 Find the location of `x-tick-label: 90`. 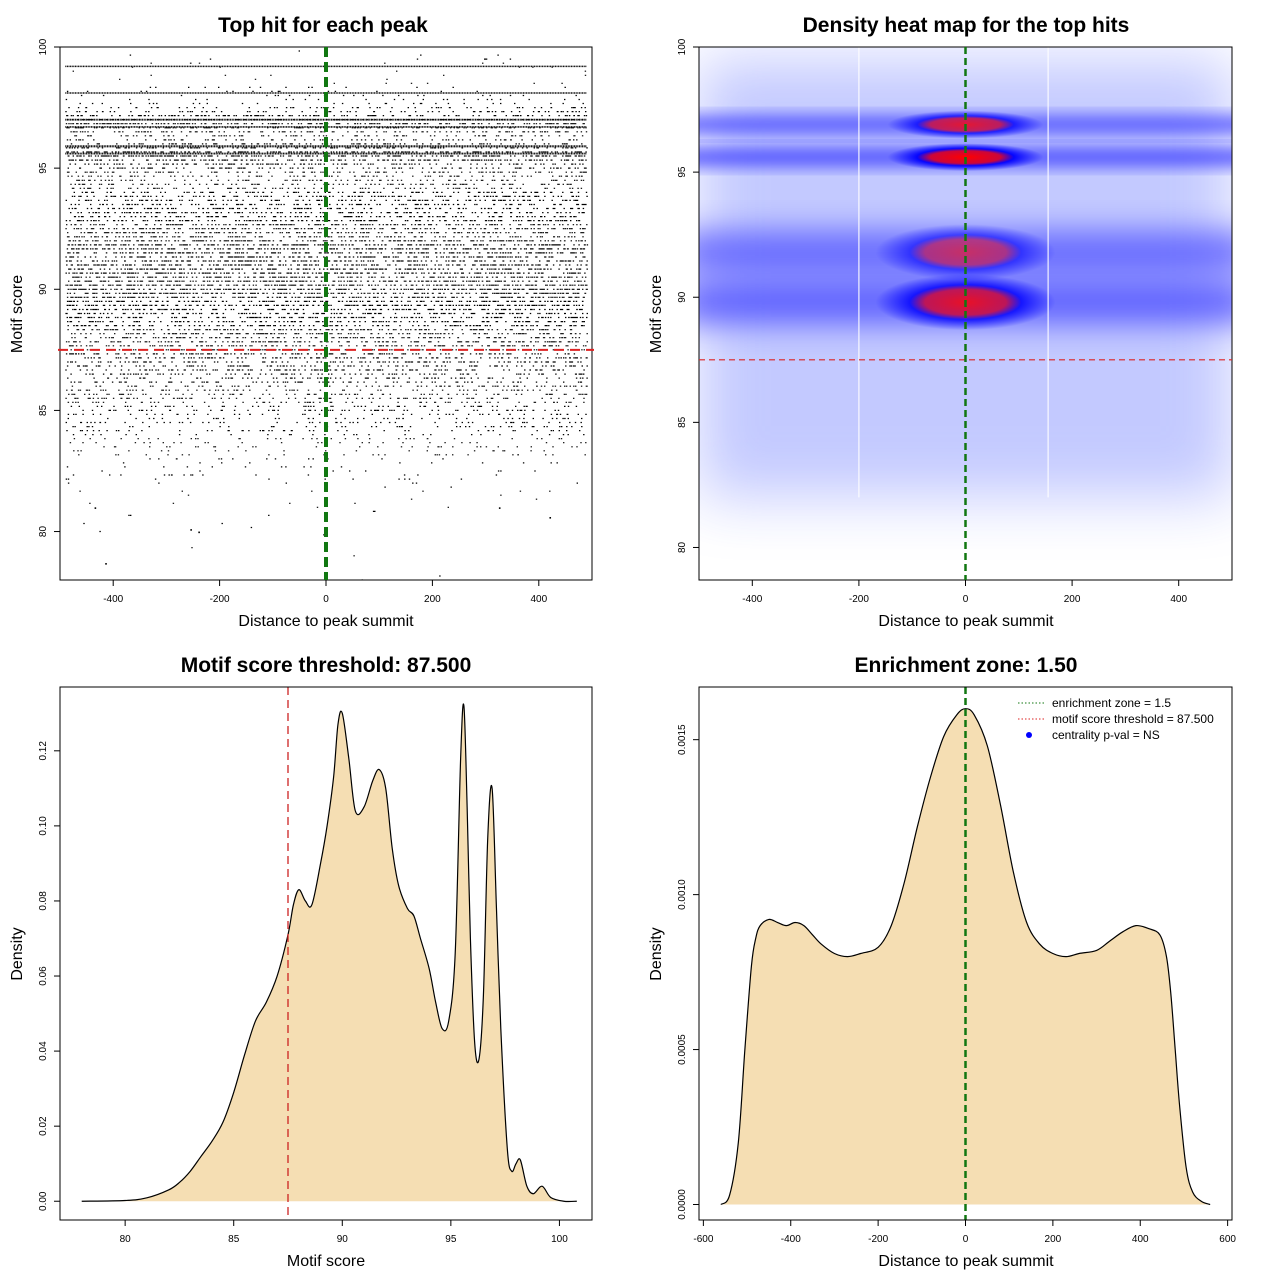

x-tick-label: 90 is located at coordinates (343, 1239).